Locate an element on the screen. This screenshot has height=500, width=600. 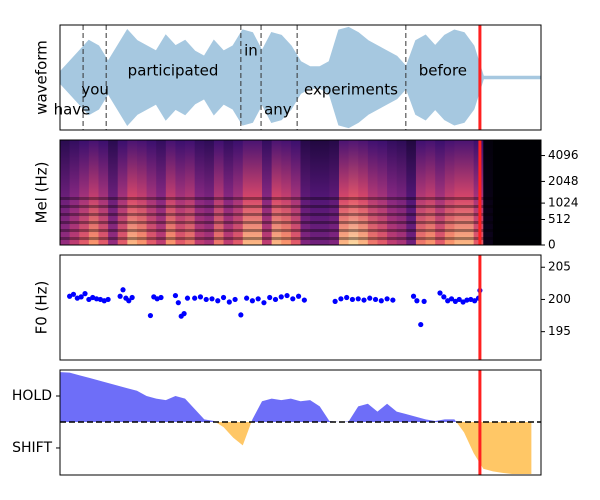
y-tick-label: 1024 is located at coordinates (563, 203).